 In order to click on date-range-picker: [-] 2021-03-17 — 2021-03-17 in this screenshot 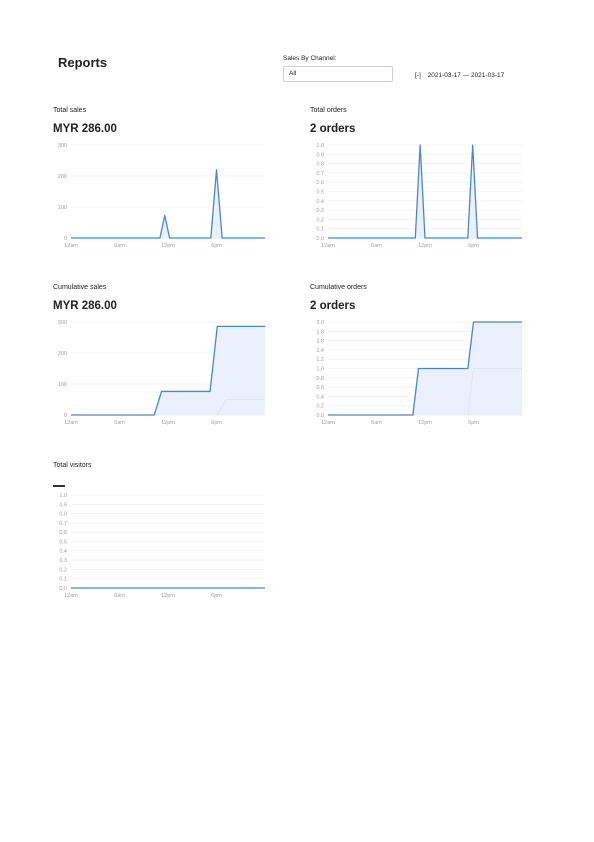, I will do `click(459, 75)`.